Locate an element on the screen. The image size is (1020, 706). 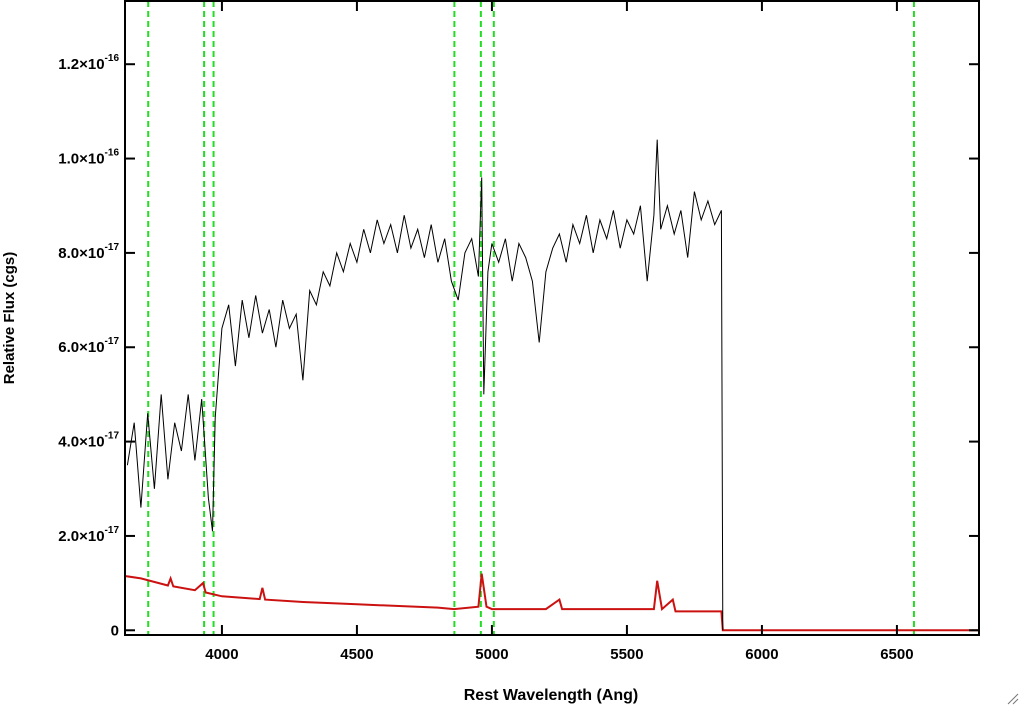
y-tick-mantissa: 1.2×10 is located at coordinates (81, 64).